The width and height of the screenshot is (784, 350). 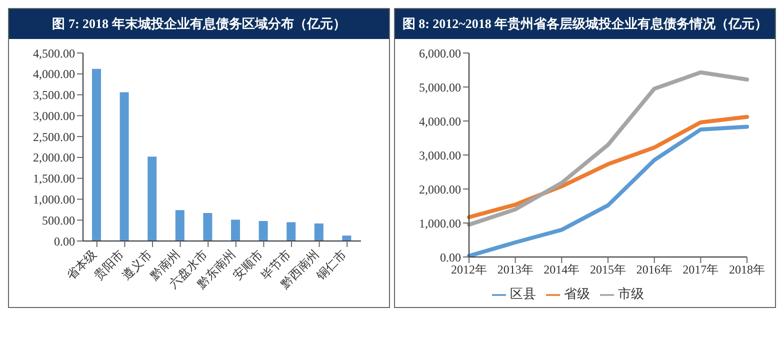 I want to click on legend-label: 省级, so click(x=577, y=293).